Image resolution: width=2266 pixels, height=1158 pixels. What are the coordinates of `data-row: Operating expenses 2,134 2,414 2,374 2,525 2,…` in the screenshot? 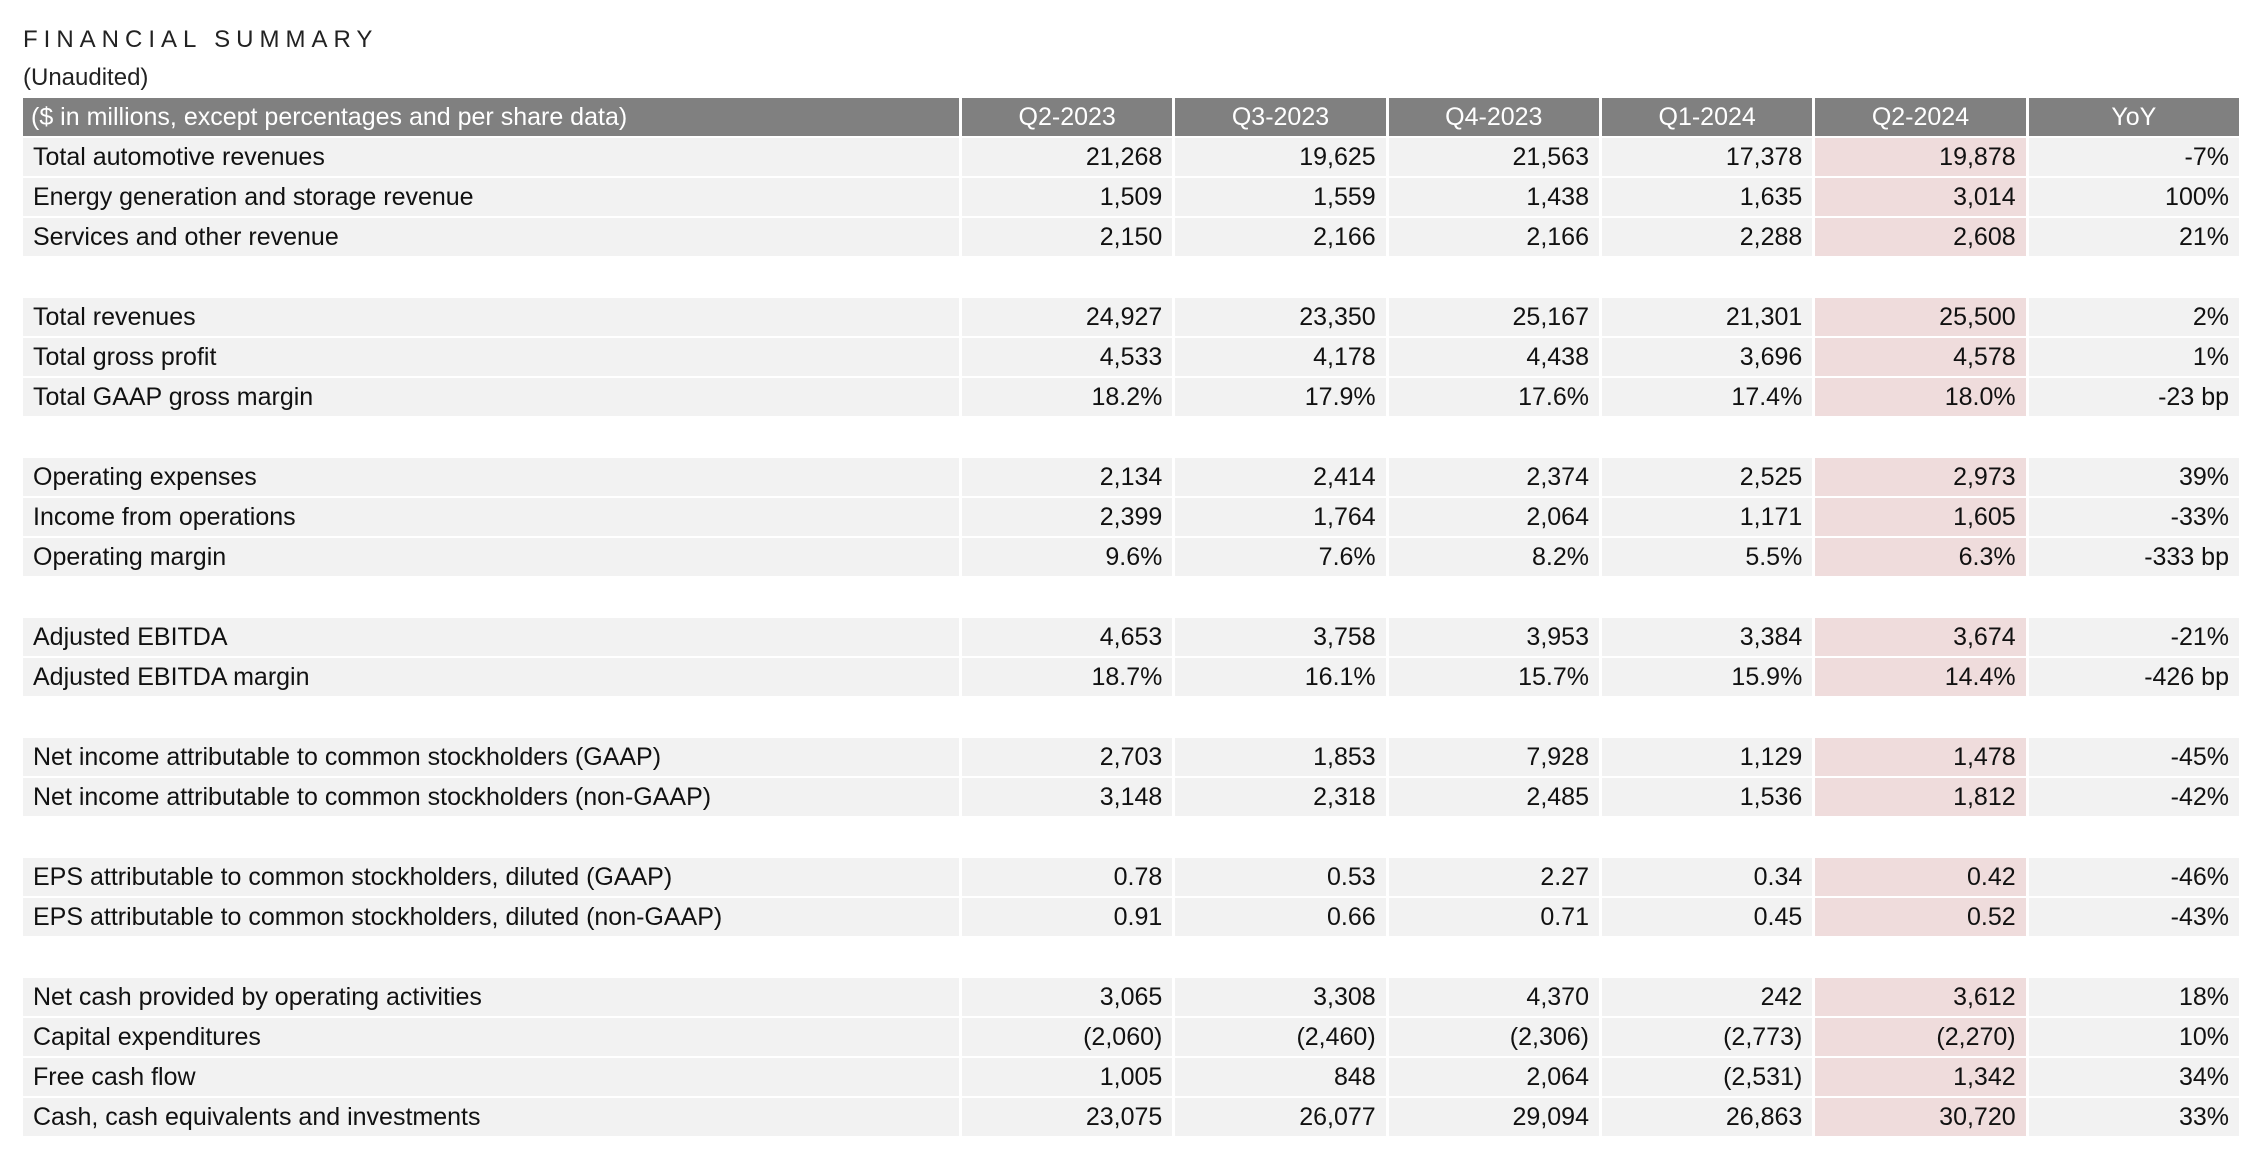 It's located at (1131, 478).